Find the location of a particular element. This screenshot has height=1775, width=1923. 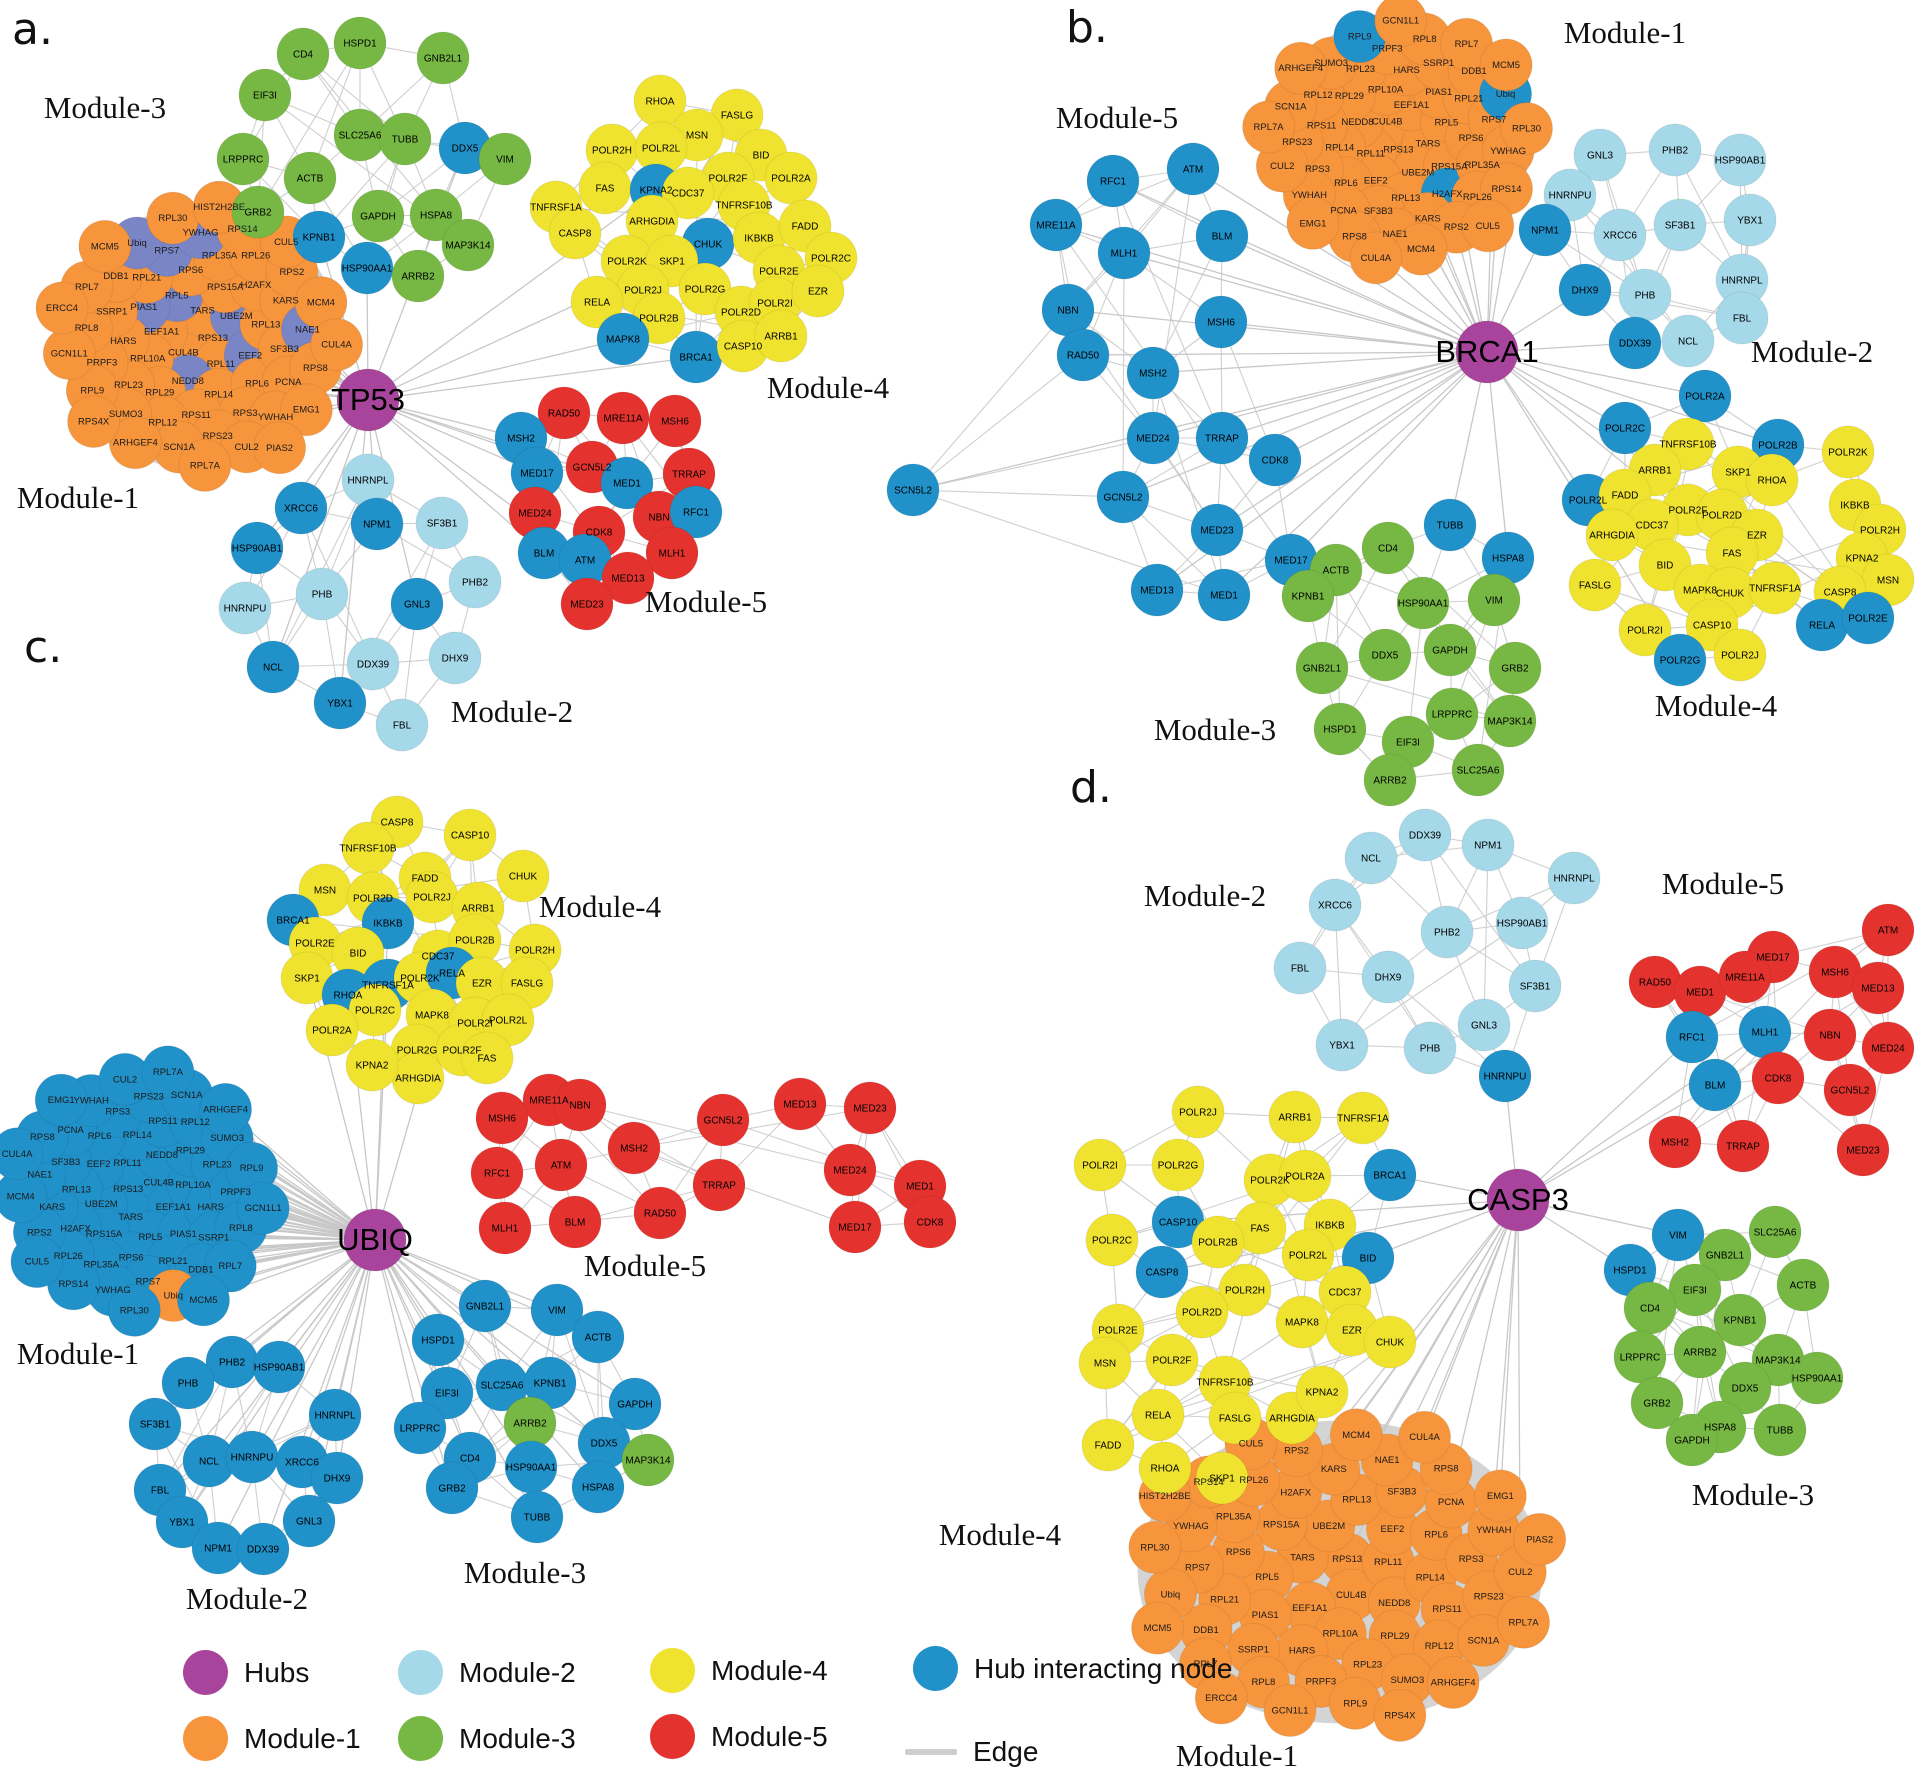

node-HSP90AB1 is located at coordinates (279, 1367).